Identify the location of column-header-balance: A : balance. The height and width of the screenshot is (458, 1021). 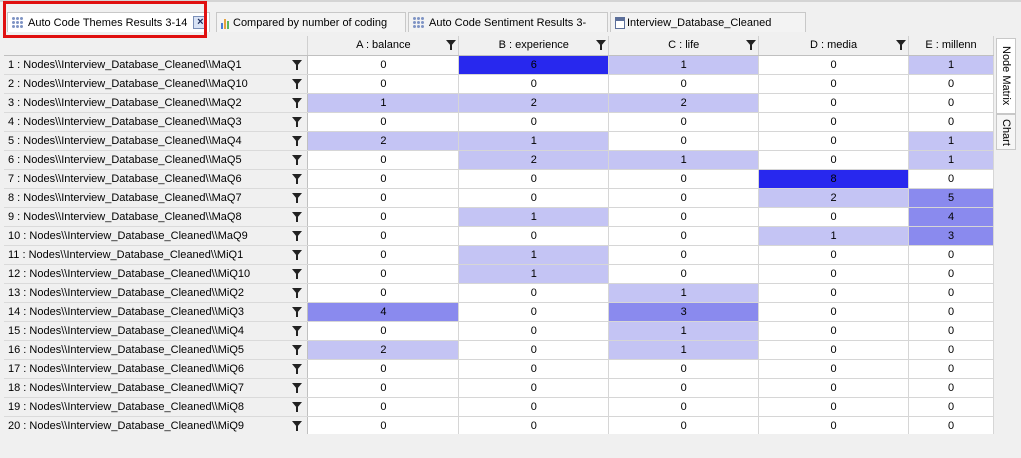
(383, 46).